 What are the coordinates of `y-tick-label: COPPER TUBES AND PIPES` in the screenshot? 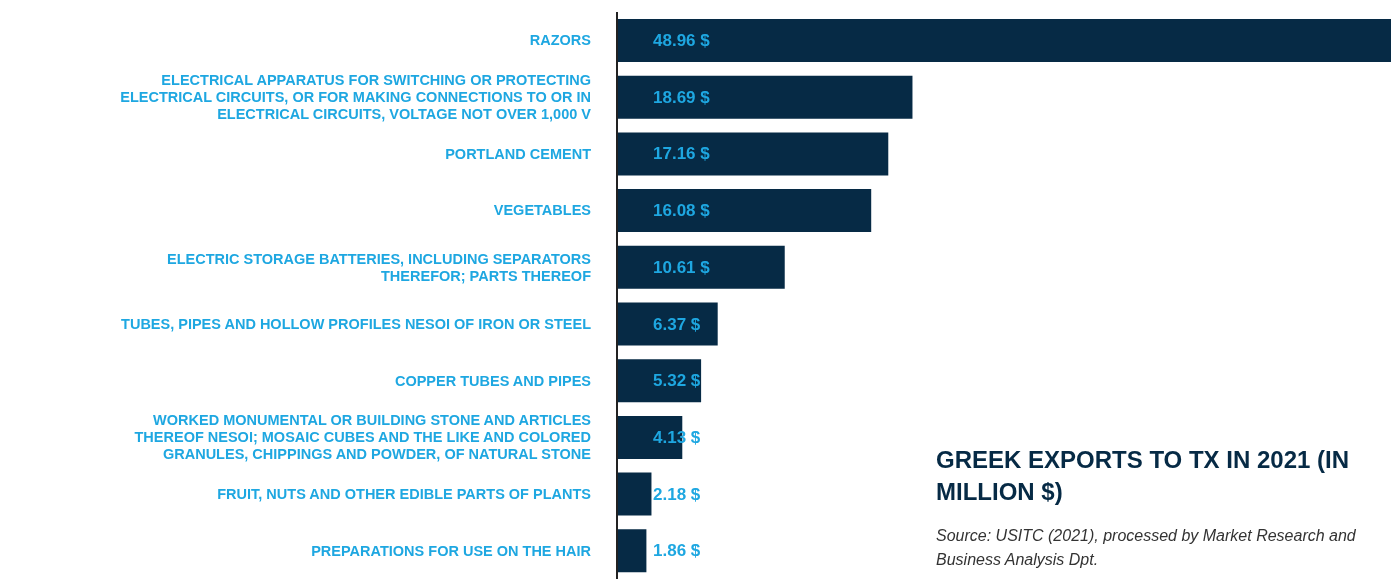 It's located at (493, 380).